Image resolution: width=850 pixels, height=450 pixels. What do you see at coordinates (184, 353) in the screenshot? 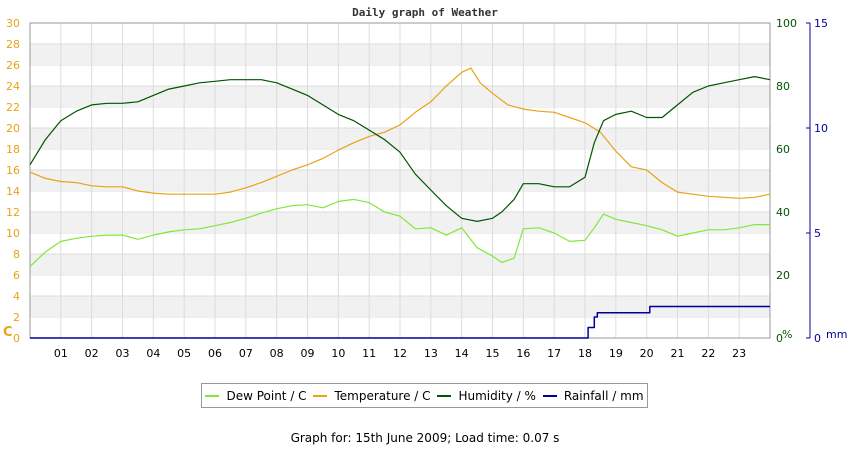
I see `x-tick-label: 05` at bounding box center [184, 353].